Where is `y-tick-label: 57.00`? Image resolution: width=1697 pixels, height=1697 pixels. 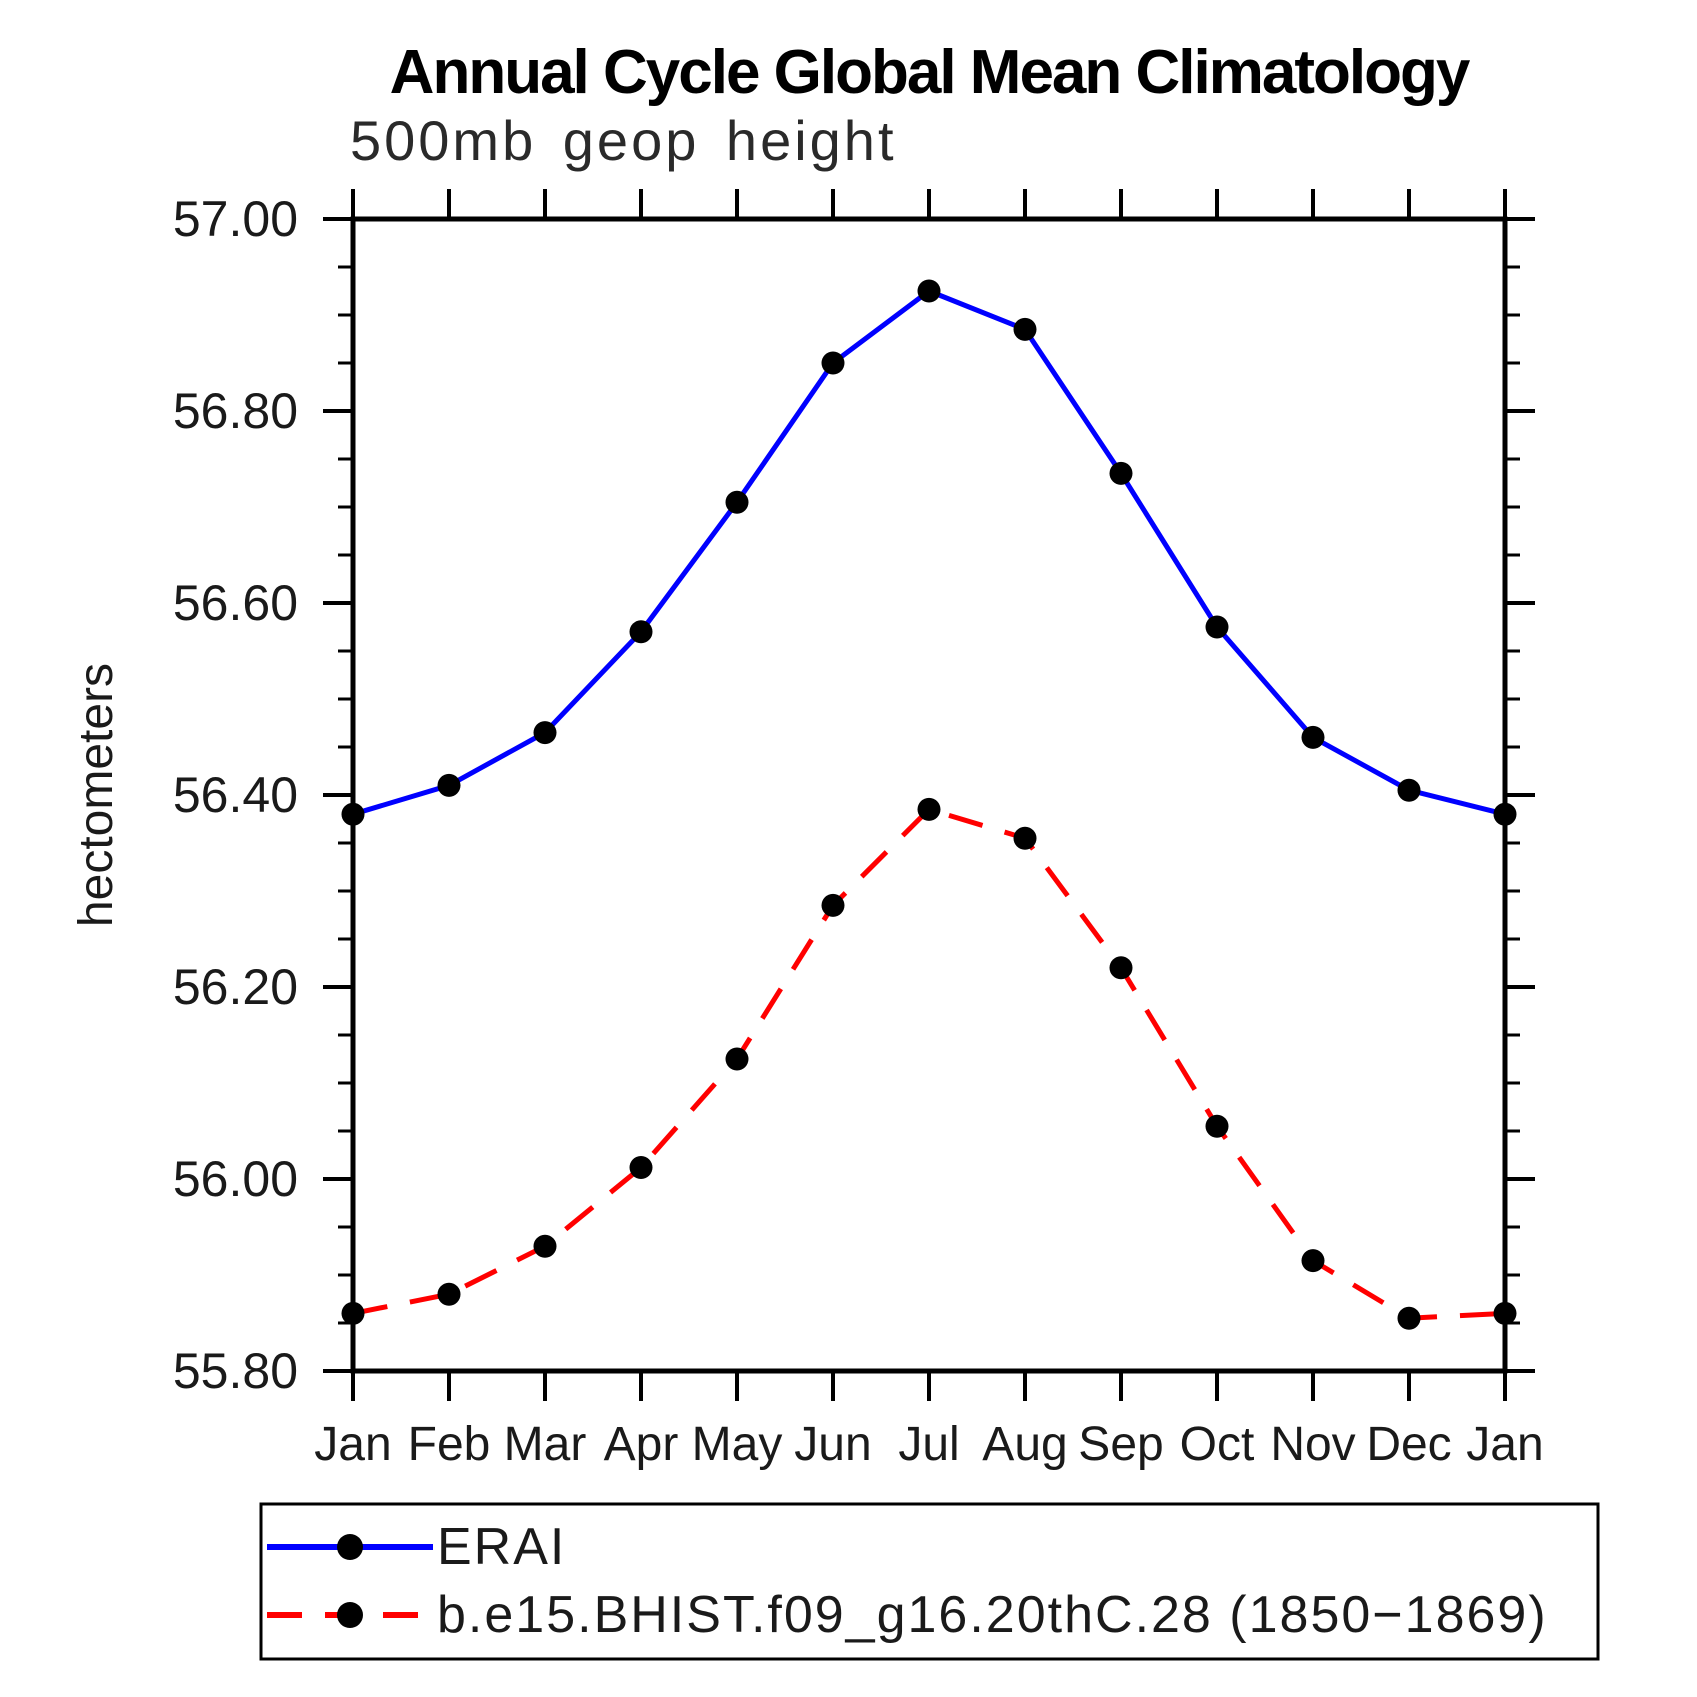
y-tick-label: 57.00 is located at coordinates (235, 219).